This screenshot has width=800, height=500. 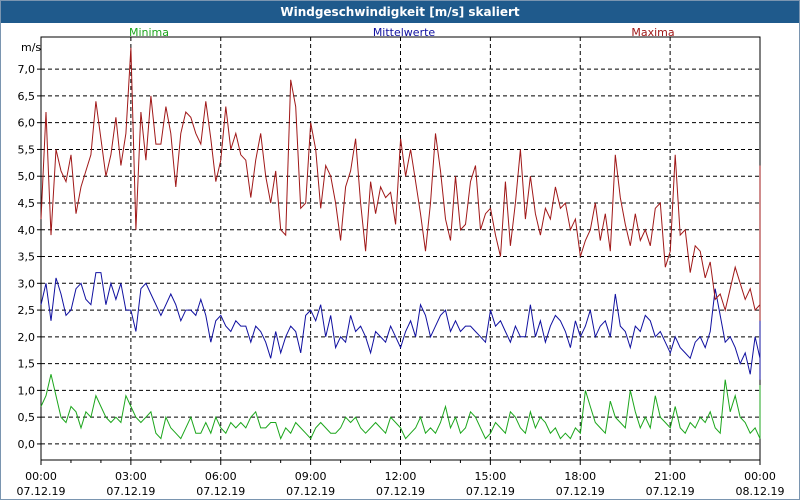 I want to click on y-tick-label: 2,0, so click(x=27, y=337).